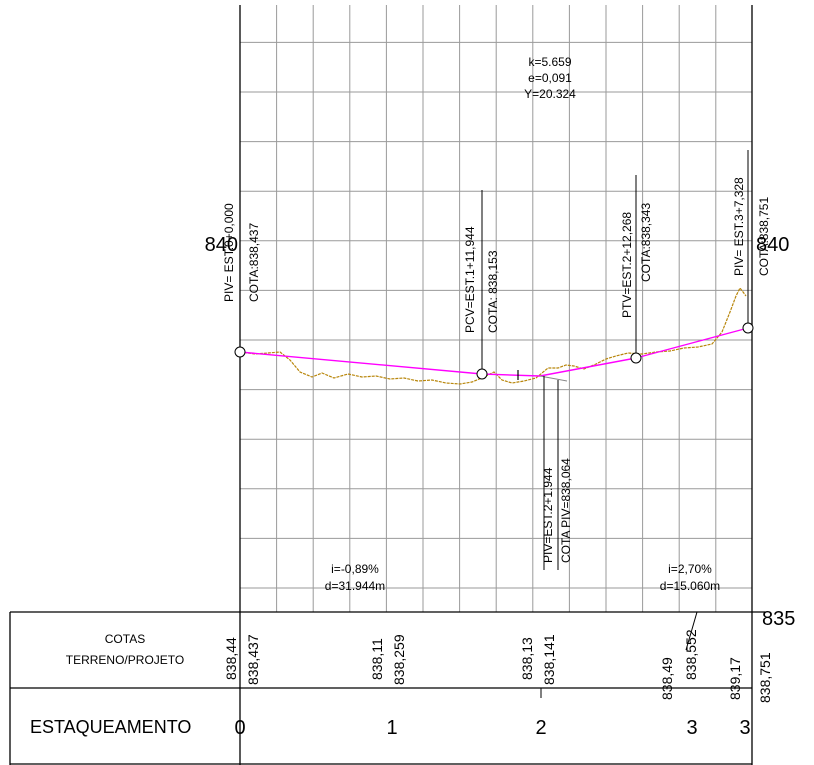  I want to click on cotas-header-line1: COTAS, so click(125, 639).